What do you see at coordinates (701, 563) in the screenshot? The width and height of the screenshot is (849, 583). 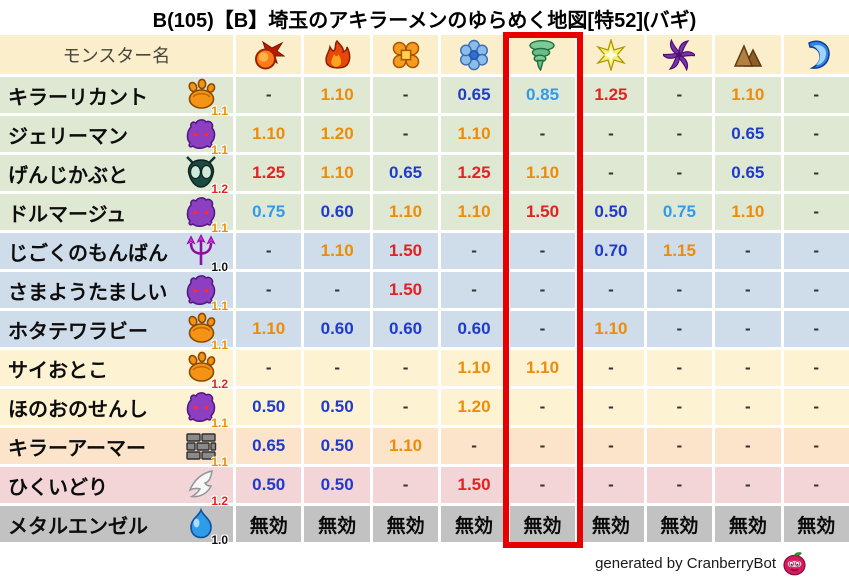 I see `footer-credit: generated by CranberryBot` at bounding box center [701, 563].